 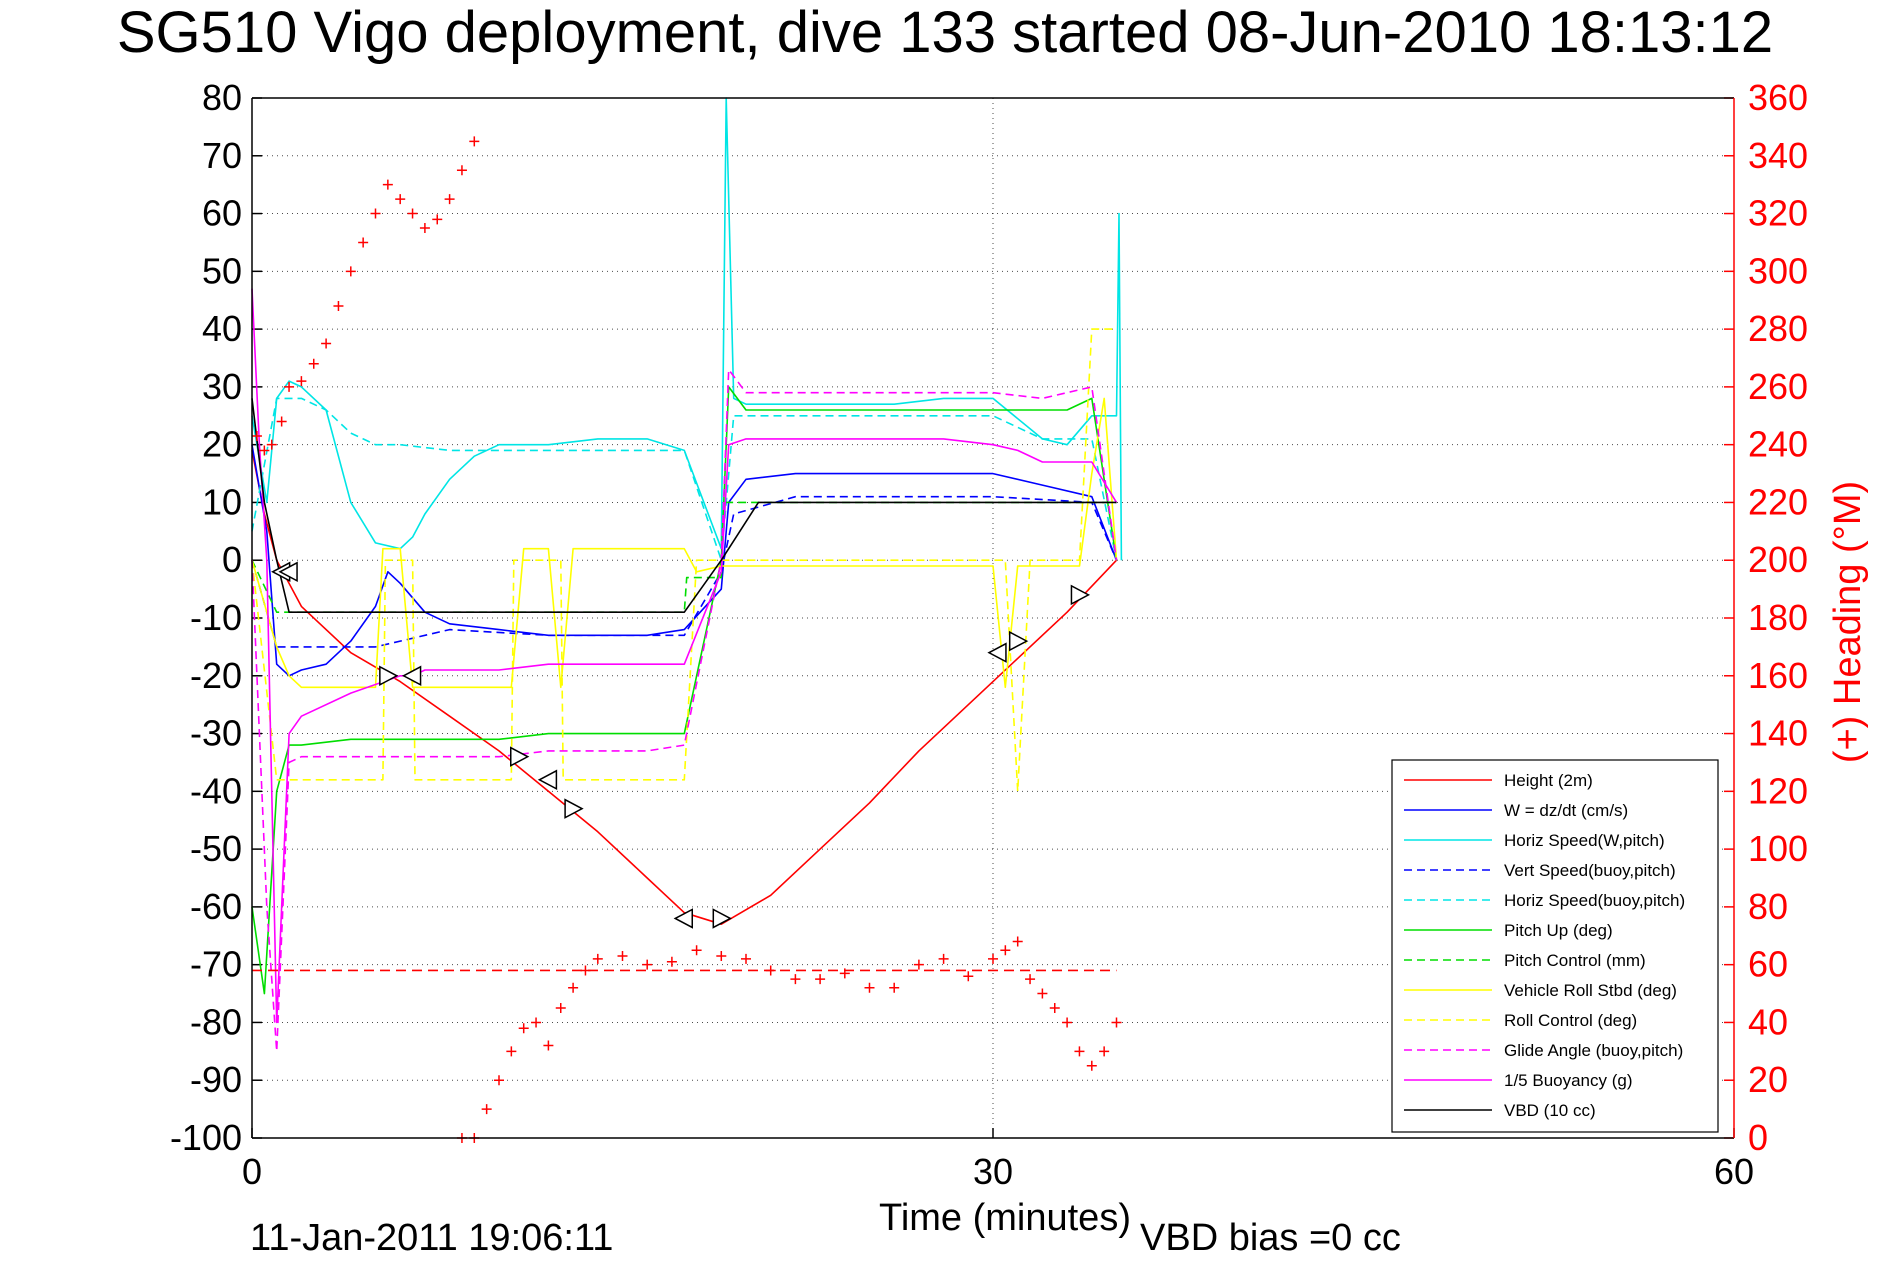 What do you see at coordinates (232, 559) in the screenshot?
I see `left-tick-label: 0` at bounding box center [232, 559].